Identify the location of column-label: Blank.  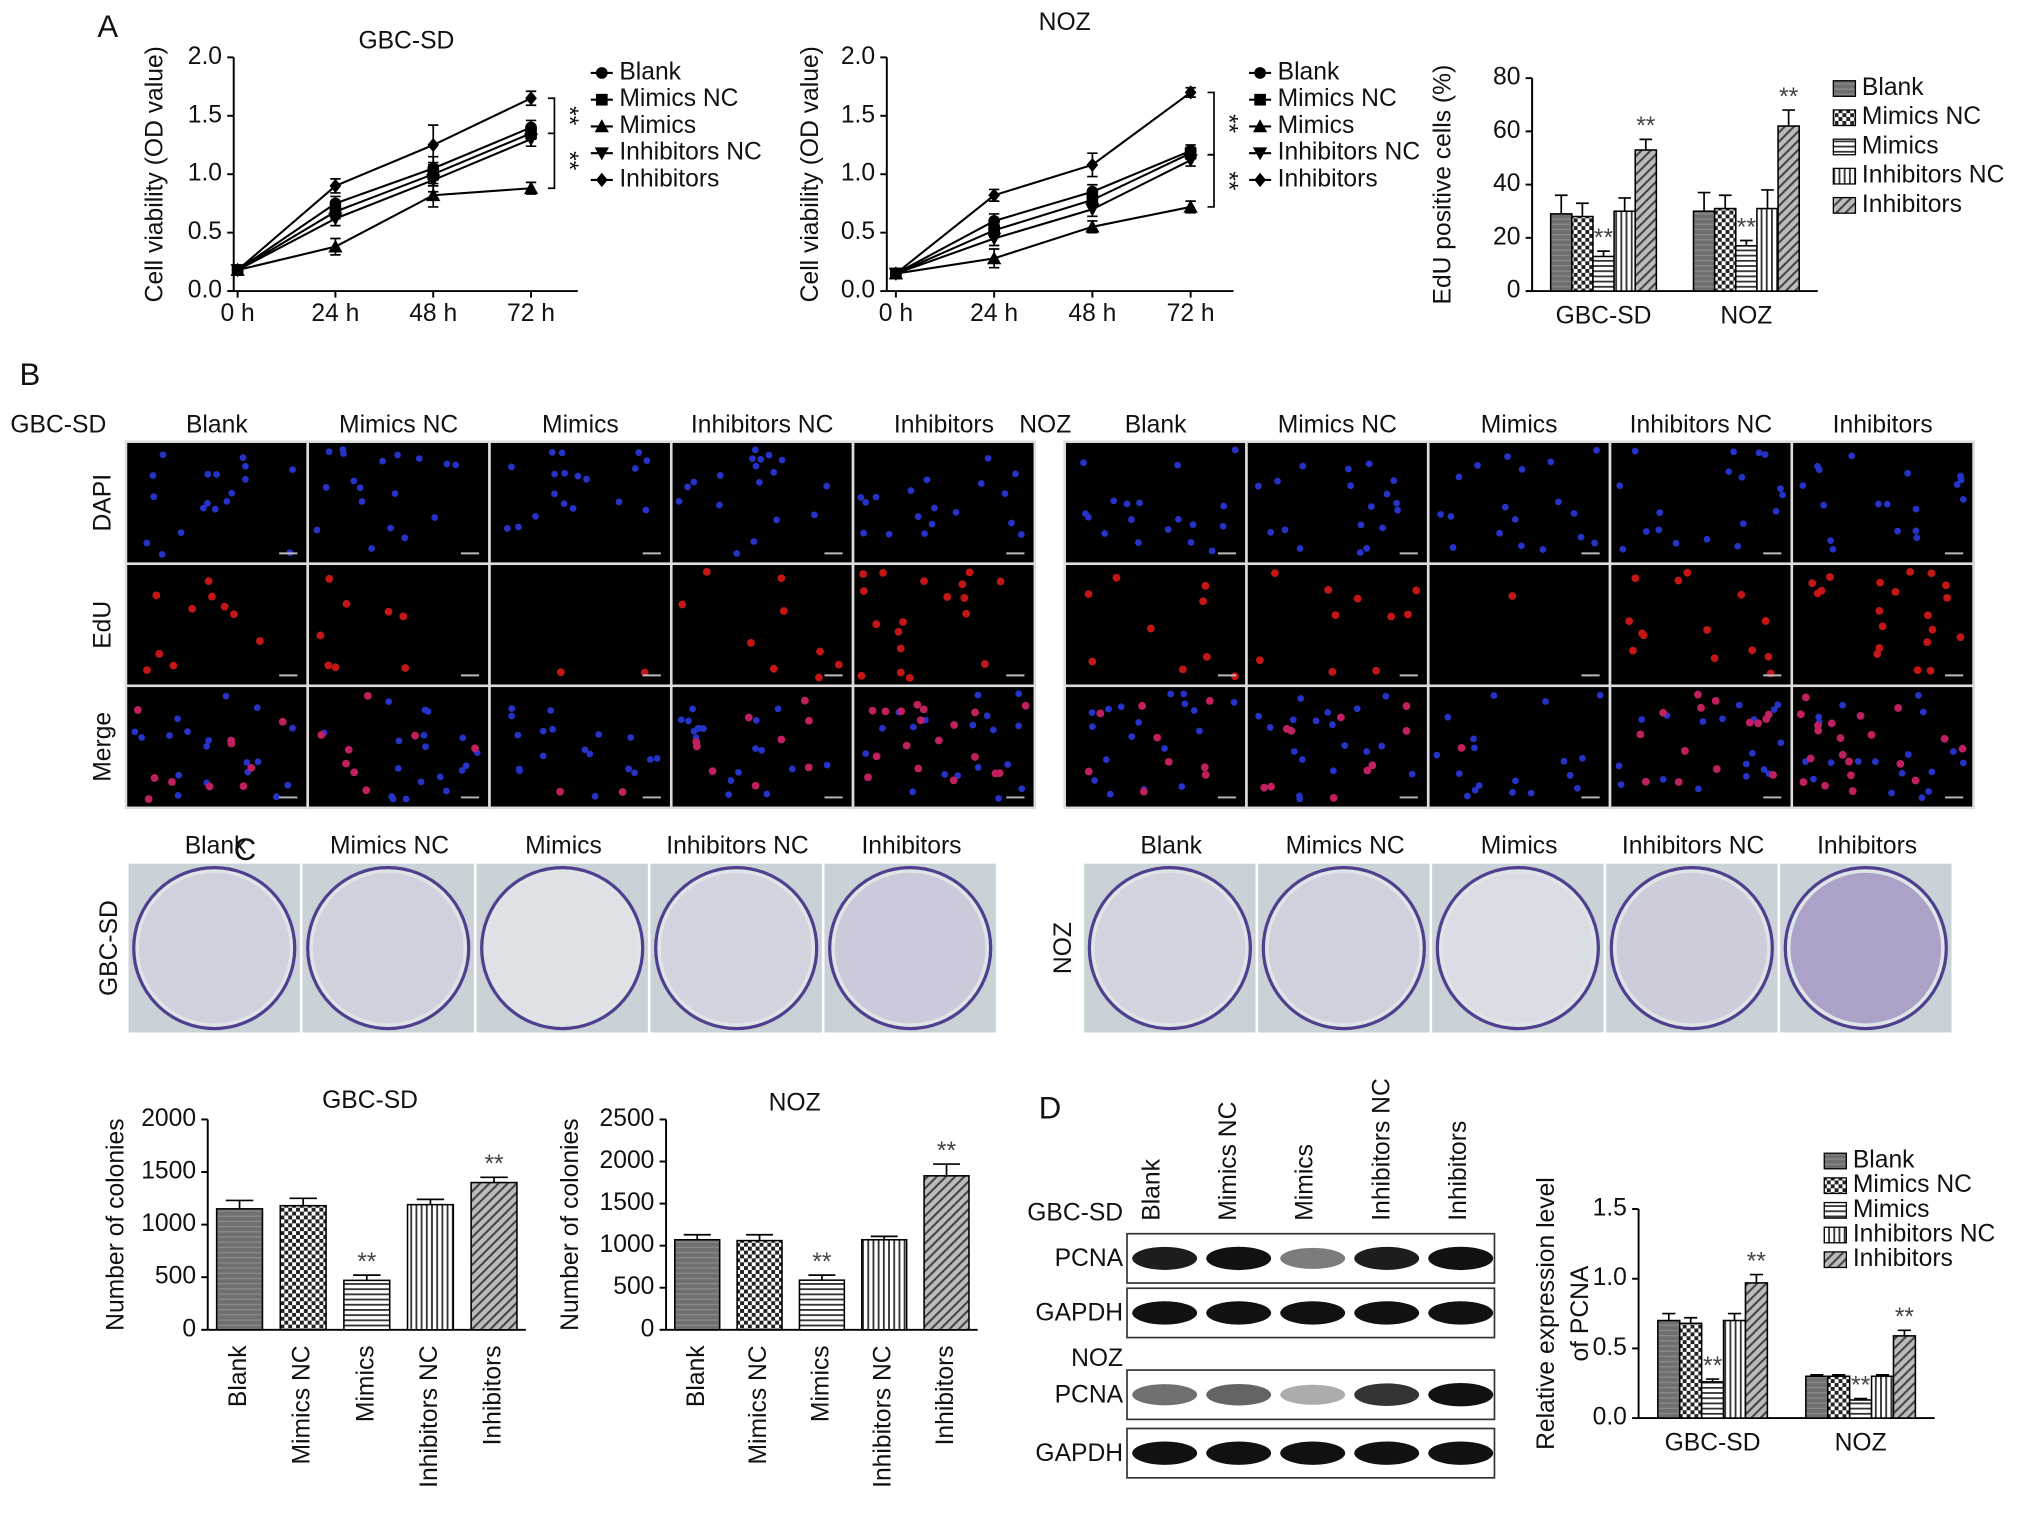
(1156, 425).